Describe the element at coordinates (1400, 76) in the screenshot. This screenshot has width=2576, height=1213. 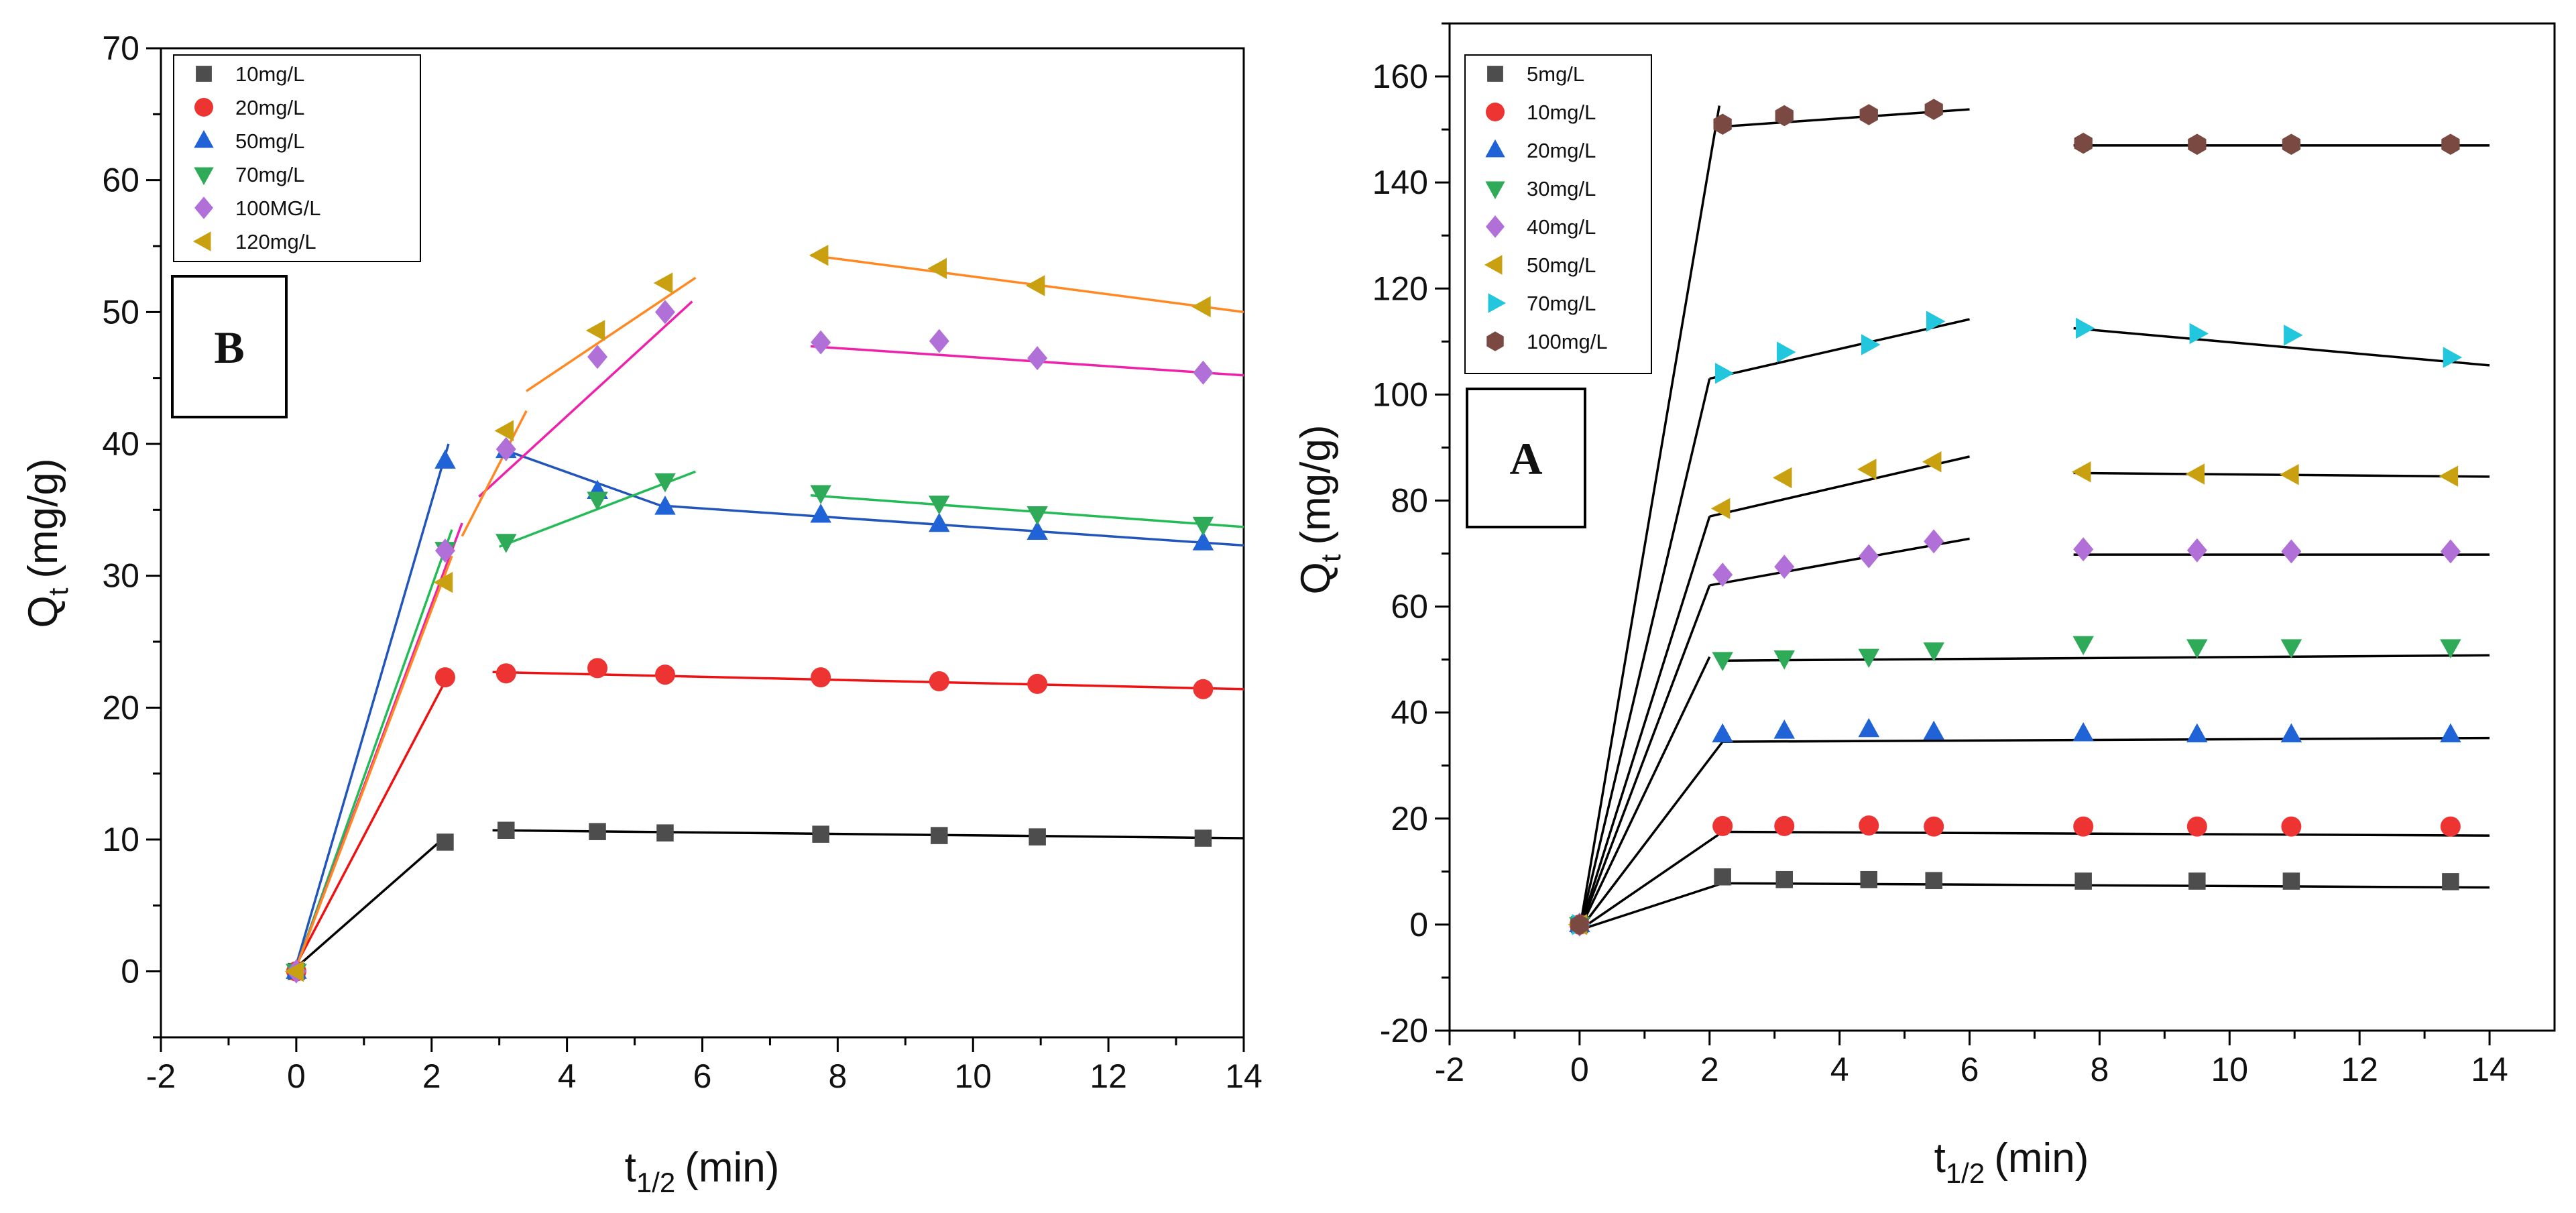
I see `y-tick-label: 160` at that location.